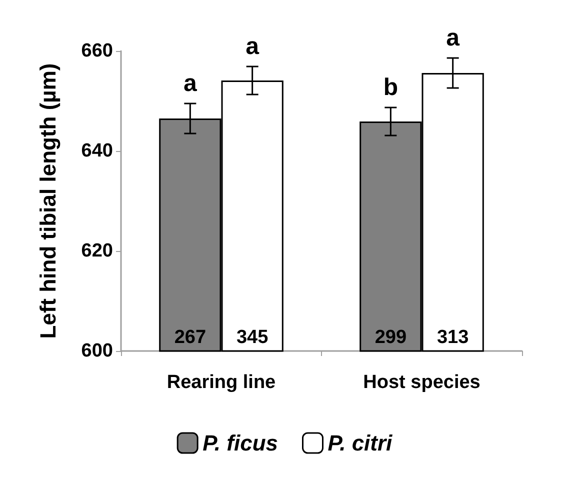 This screenshot has width=569, height=477. What do you see at coordinates (240, 443) in the screenshot?
I see `legend-label: P. ficus` at bounding box center [240, 443].